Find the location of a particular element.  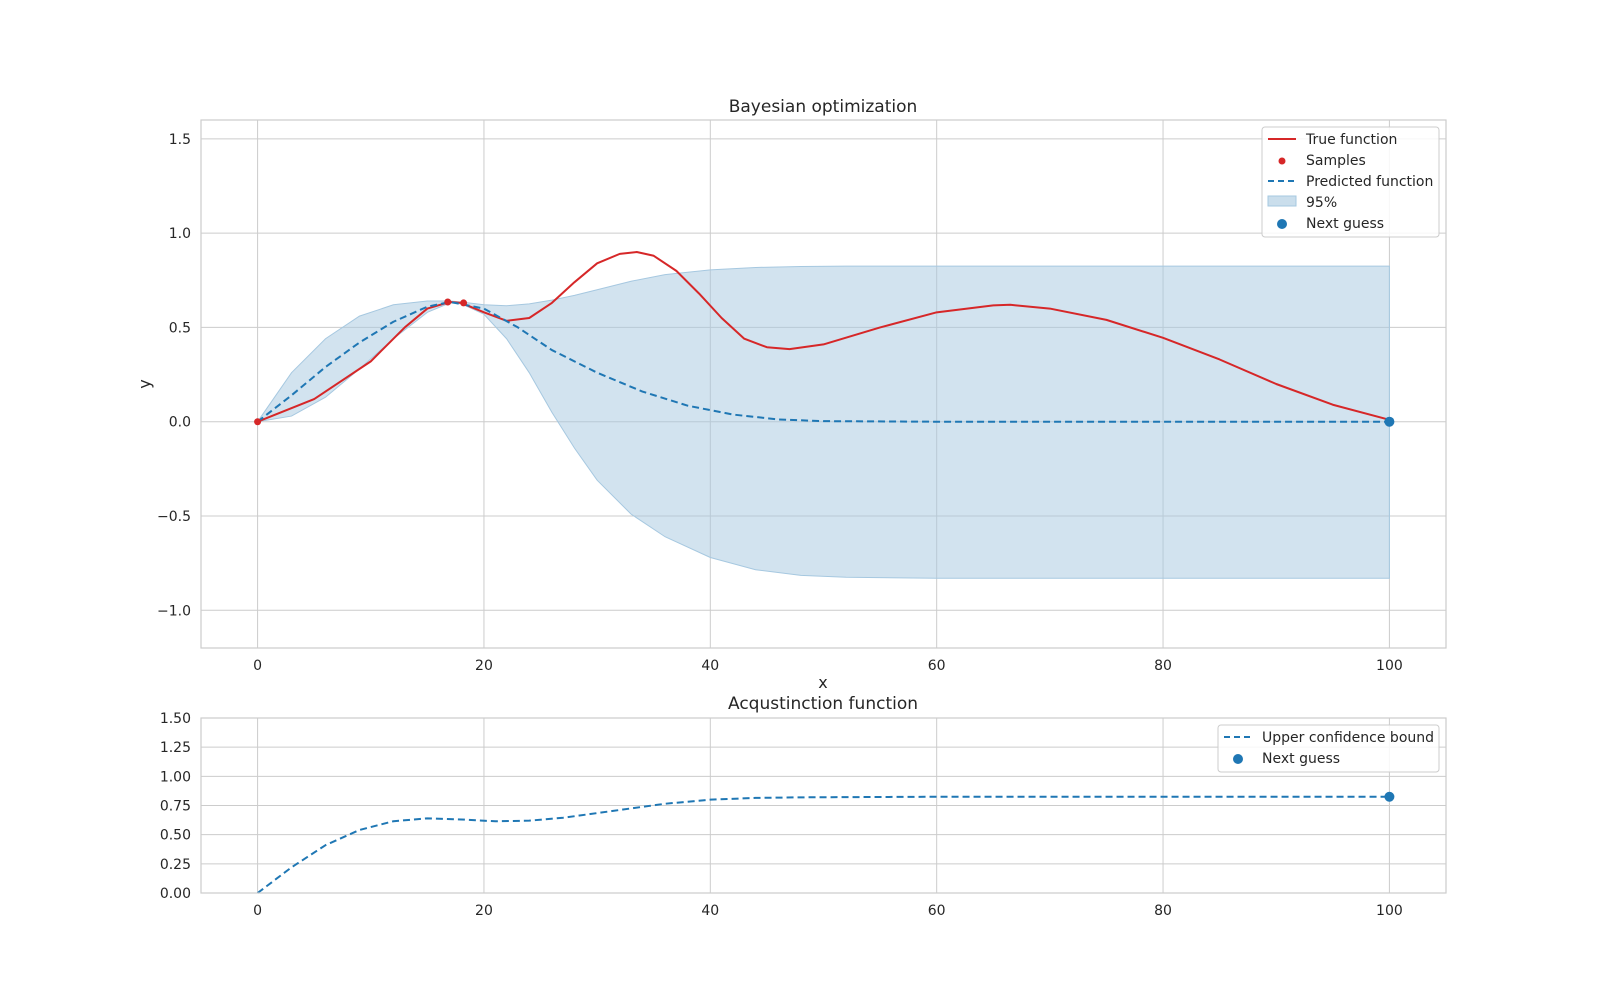

y-tick-labels: −1.0 −0.5 0.0 0.5 1.0 1.5 is located at coordinates (174, 375).